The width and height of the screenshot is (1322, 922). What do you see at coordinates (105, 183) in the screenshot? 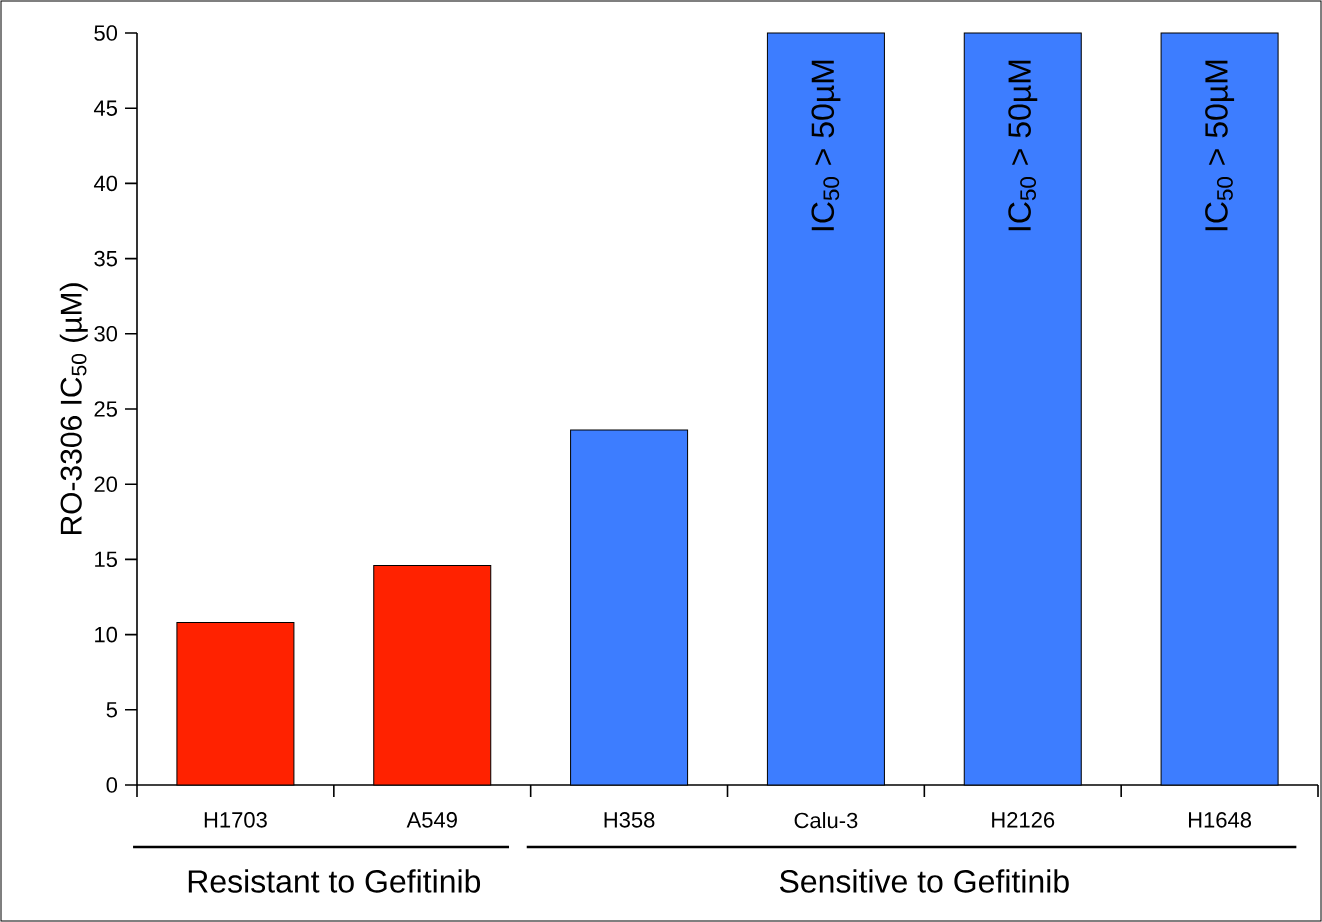
I see `y-tick-label: 40` at bounding box center [105, 183].